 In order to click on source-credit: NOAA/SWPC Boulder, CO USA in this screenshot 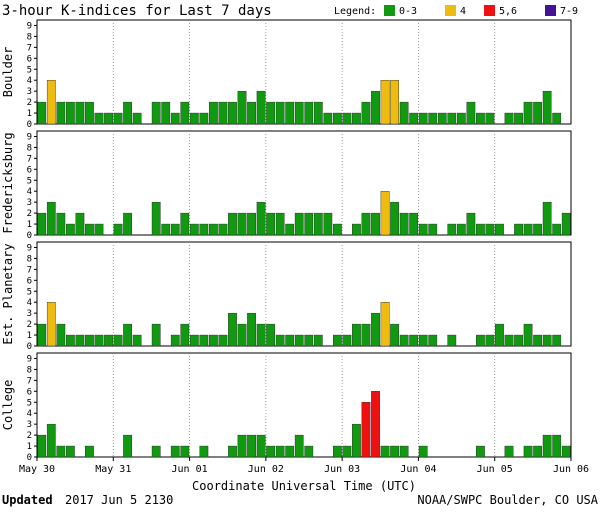, I will do `click(507, 500)`.